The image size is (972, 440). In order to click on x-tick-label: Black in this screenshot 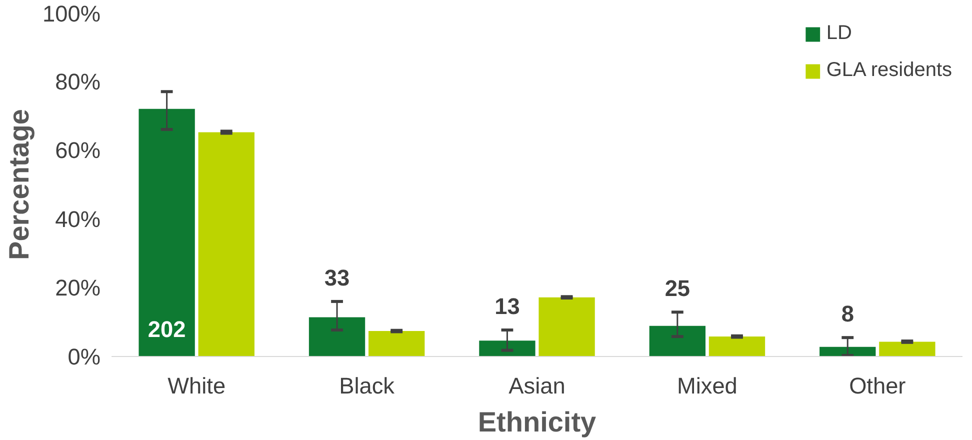, I will do `click(367, 385)`.